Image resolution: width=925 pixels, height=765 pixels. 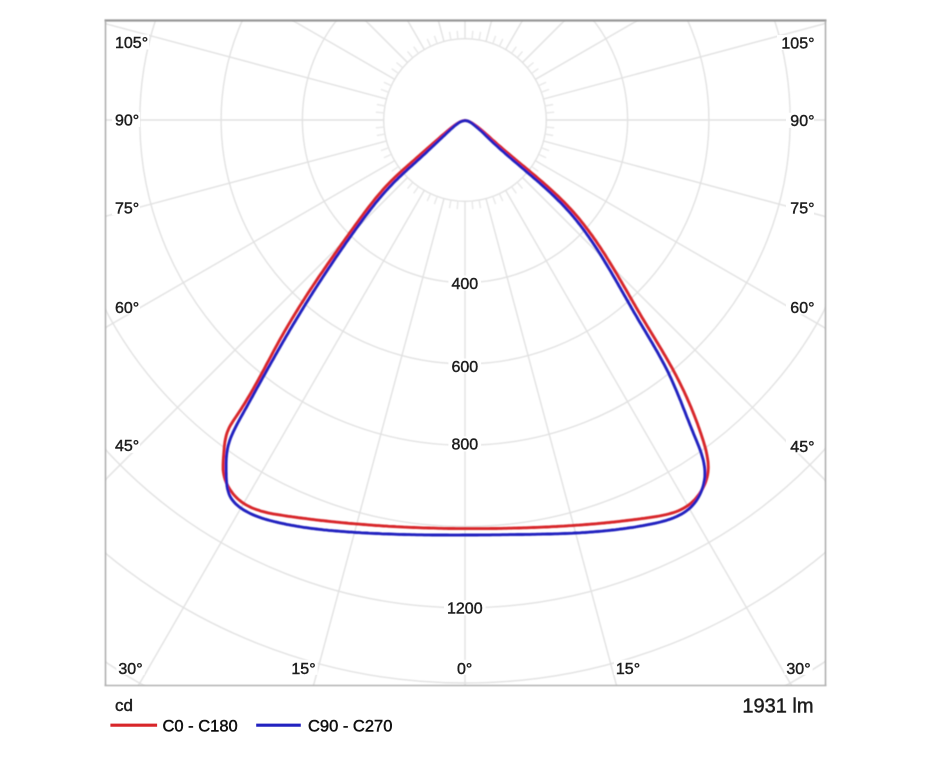 I want to click on svg-text: C0 - C180, so click(x=200, y=726).